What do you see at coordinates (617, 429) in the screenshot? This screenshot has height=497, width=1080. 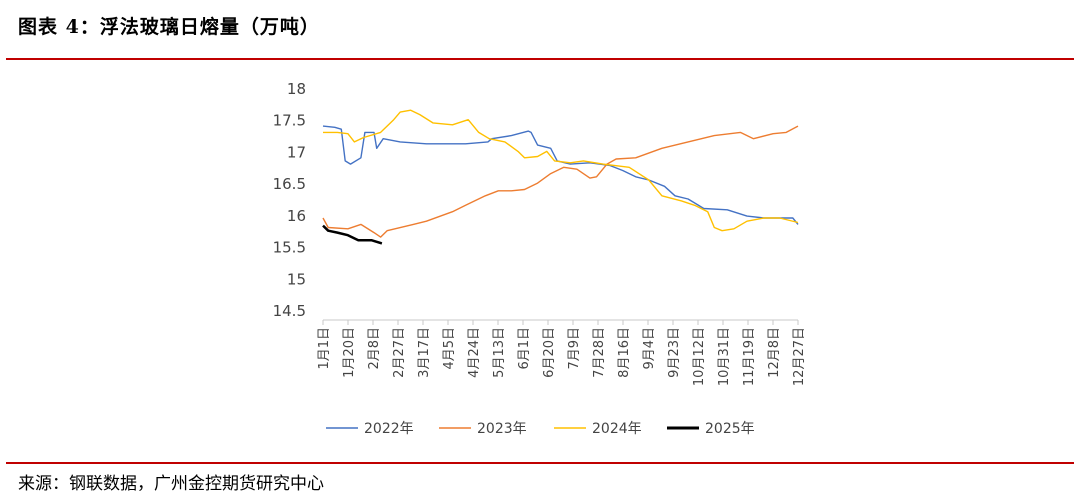 I see `legend-label: 2024年` at bounding box center [617, 429].